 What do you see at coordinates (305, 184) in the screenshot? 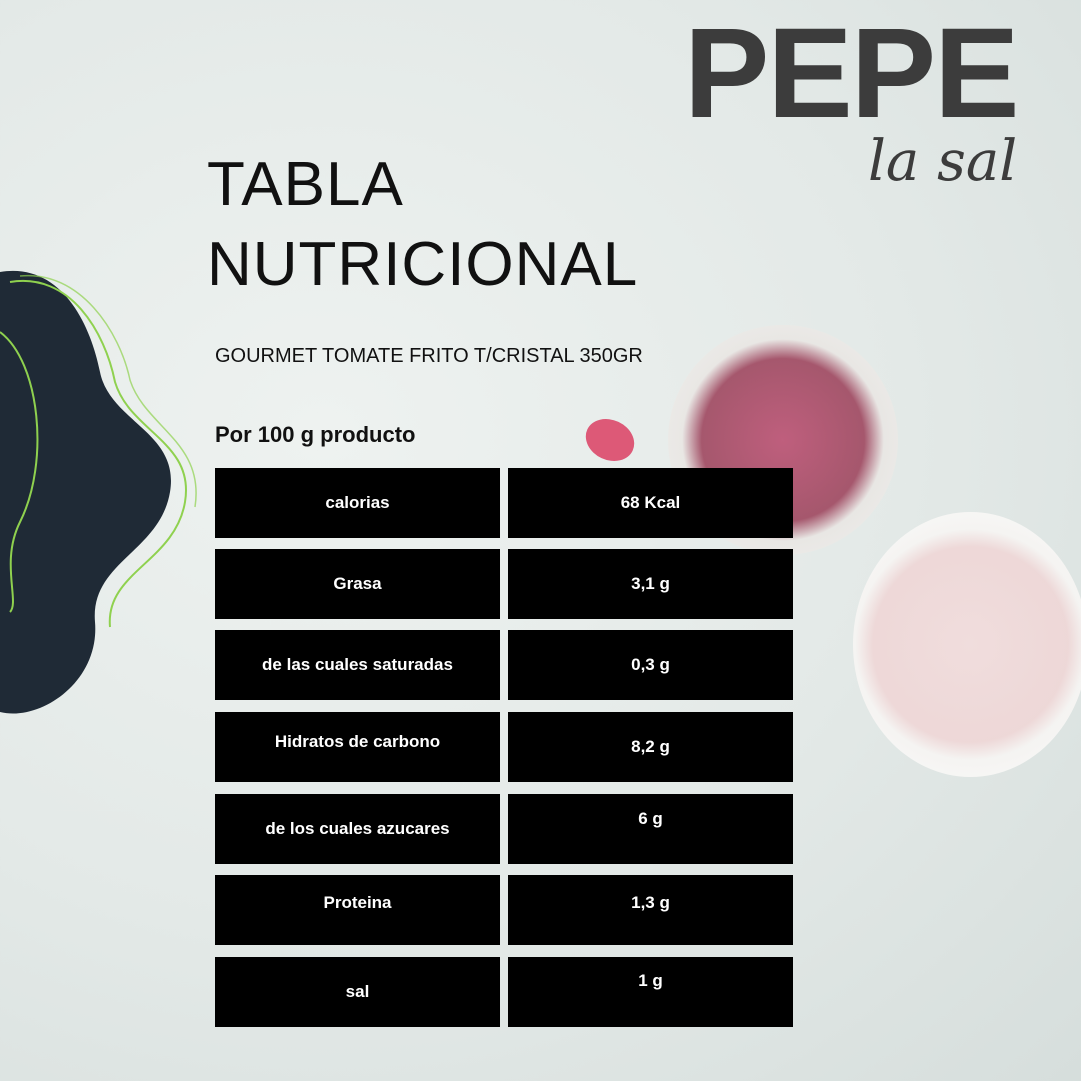
I see `title-line: TABLA` at bounding box center [305, 184].